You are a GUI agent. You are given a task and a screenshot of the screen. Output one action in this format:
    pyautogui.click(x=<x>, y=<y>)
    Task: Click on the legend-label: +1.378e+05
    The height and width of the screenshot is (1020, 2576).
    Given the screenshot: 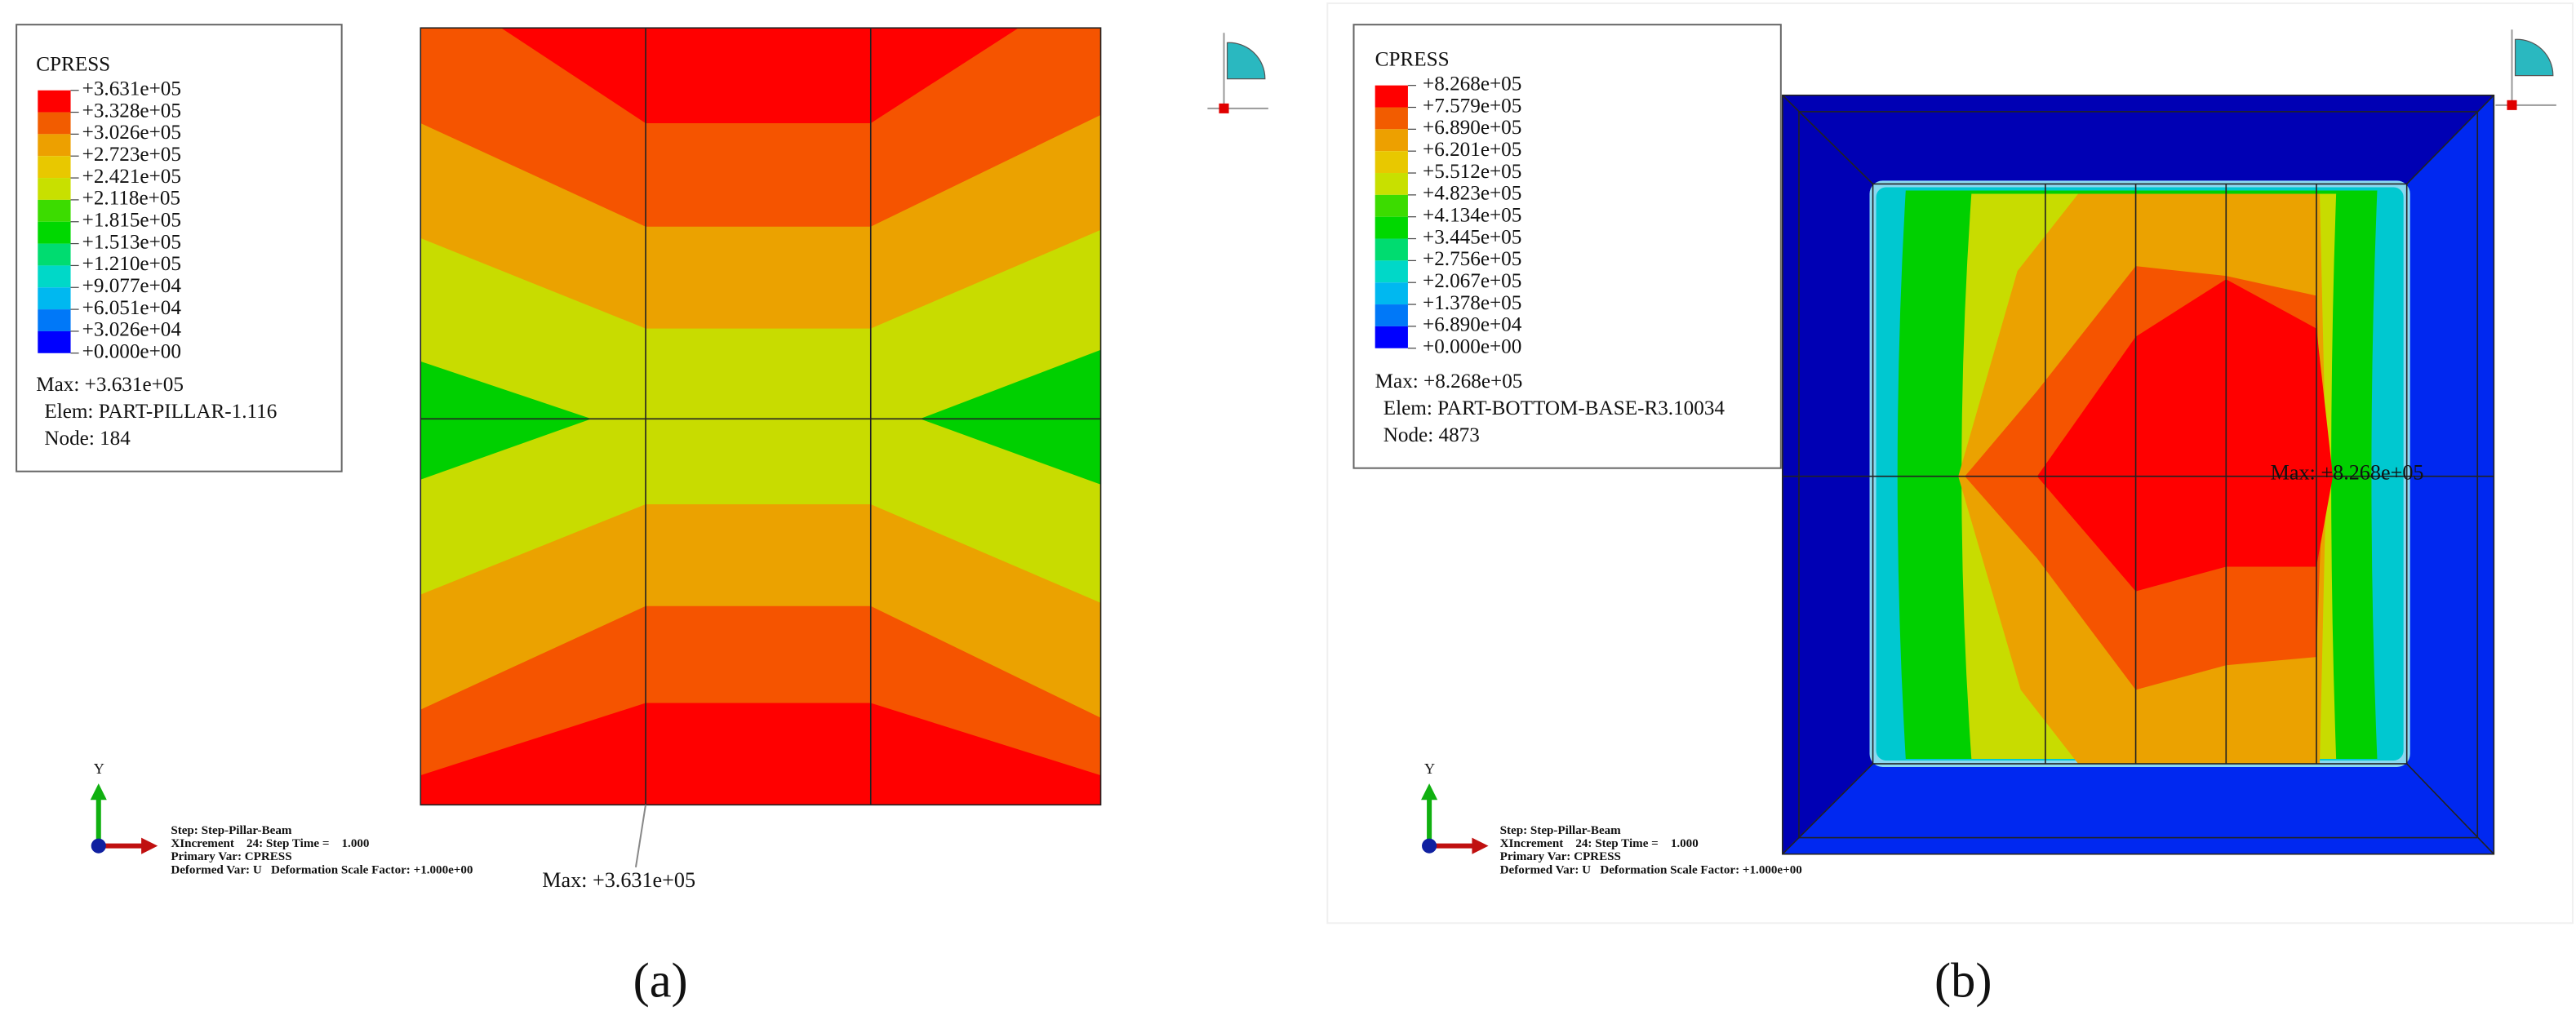 What is the action you would take?
    pyautogui.click(x=1472, y=303)
    